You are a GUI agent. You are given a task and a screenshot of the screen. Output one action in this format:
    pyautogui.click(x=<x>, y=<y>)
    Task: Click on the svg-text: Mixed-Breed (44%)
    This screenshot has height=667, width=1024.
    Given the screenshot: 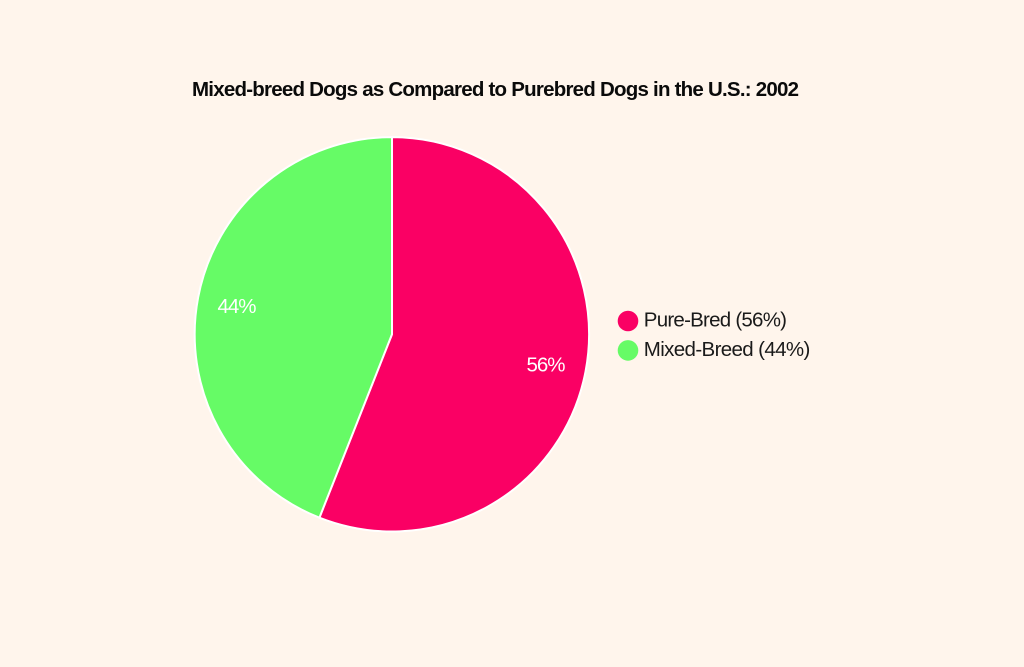 What is the action you would take?
    pyautogui.click(x=727, y=349)
    